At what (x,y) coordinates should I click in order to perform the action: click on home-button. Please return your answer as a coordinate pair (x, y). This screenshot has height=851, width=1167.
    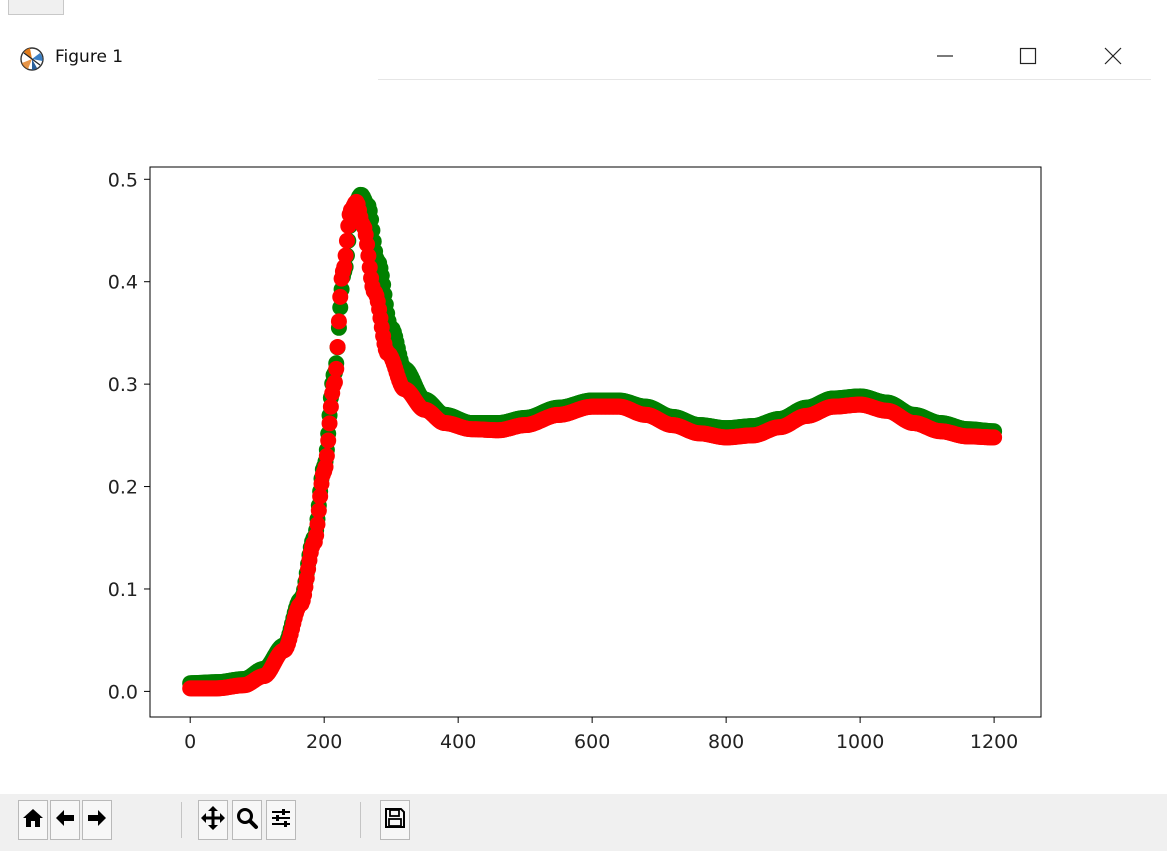
    Looking at the image, I should click on (33, 820).